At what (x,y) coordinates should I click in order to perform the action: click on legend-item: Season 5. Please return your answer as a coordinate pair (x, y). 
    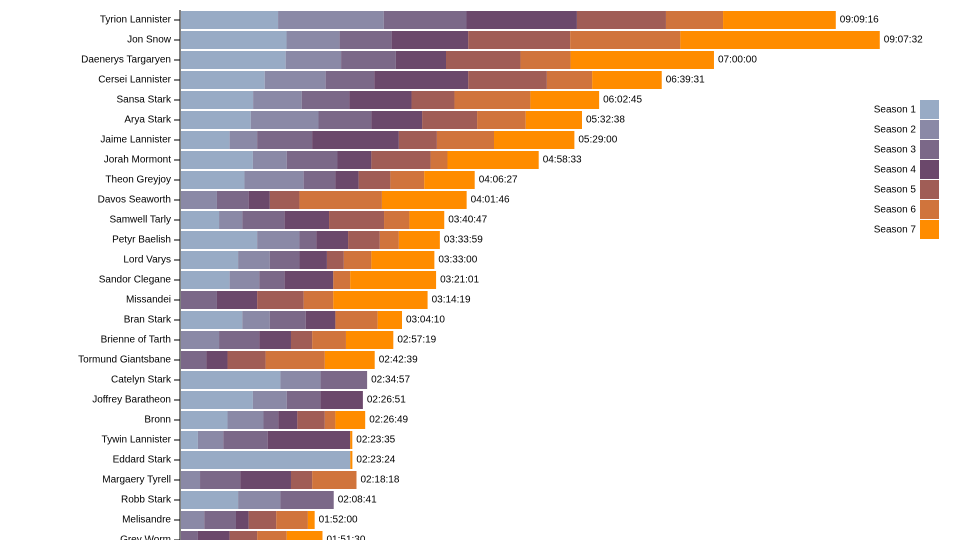
    Looking at the image, I should click on (906, 189).